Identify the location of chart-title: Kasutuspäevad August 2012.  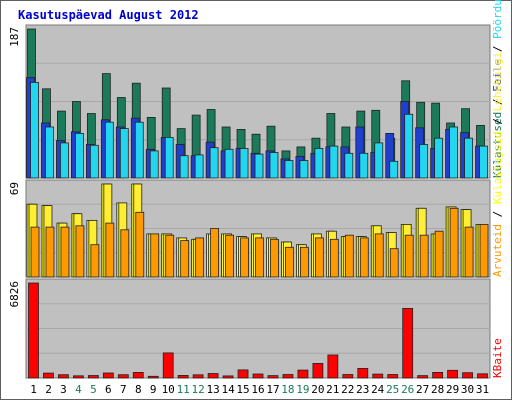
(108, 15).